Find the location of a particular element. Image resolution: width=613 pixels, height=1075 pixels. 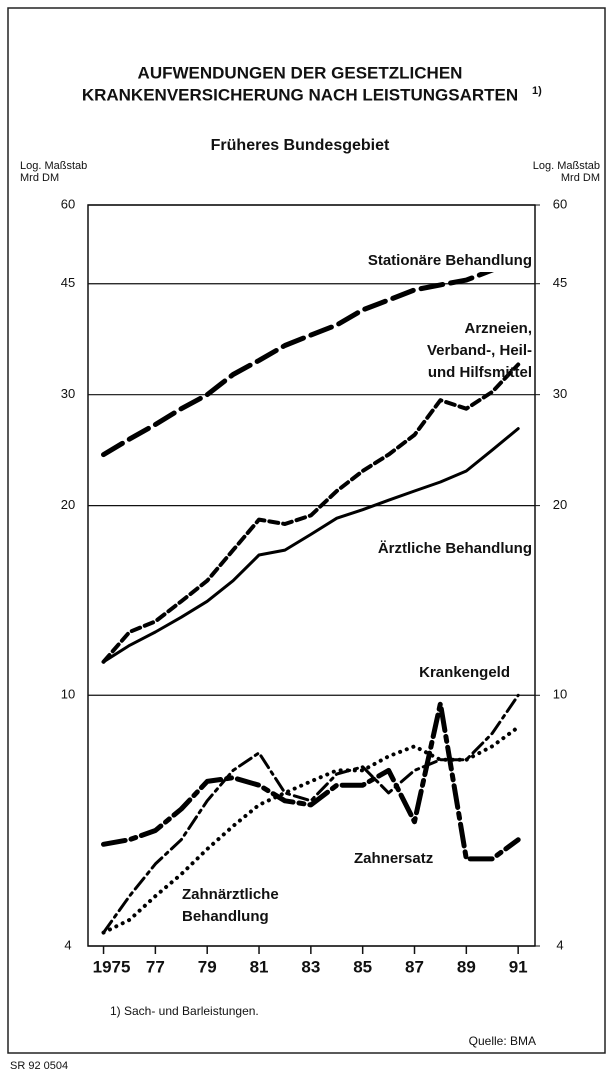

code: SR 92 0504 is located at coordinates (39, 1066).